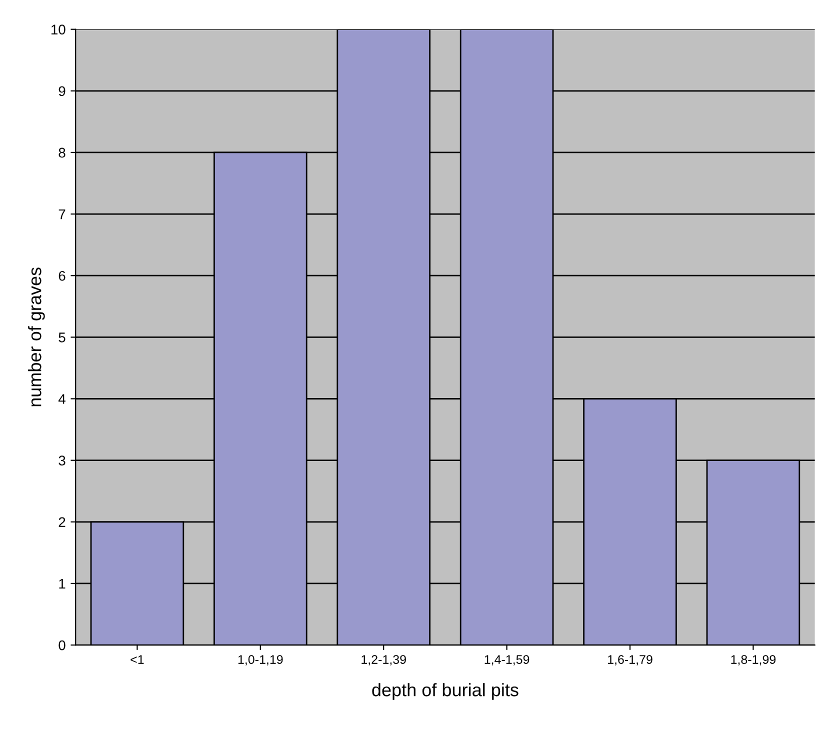 The width and height of the screenshot is (840, 733). Describe the element at coordinates (58, 29) in the screenshot. I see `y-tick-label: 10` at that location.